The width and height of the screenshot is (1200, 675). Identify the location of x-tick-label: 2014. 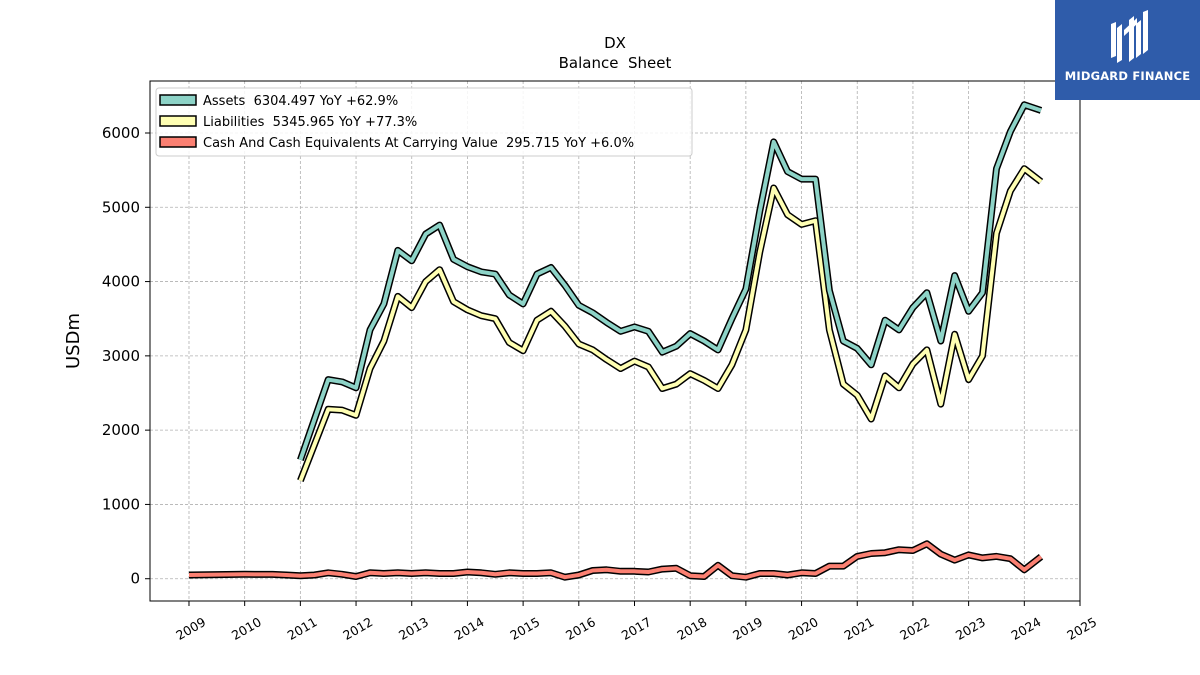
(469, 628).